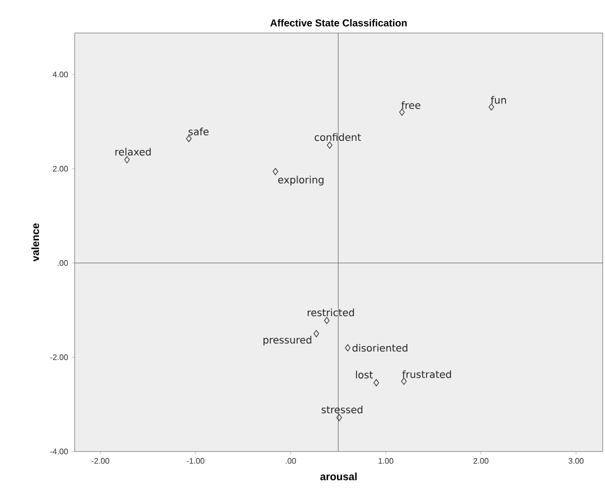 The width and height of the screenshot is (605, 498). Describe the element at coordinates (133, 152) in the screenshot. I see `annotation: relaxed` at that location.